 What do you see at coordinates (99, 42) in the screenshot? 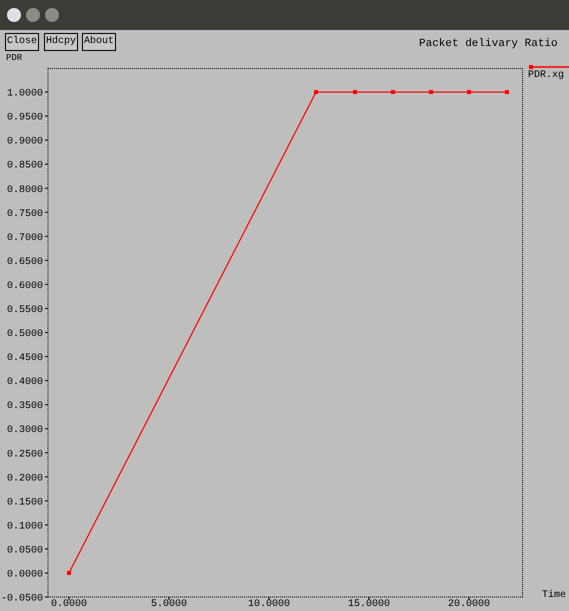
I see `text: About` at bounding box center [99, 42].